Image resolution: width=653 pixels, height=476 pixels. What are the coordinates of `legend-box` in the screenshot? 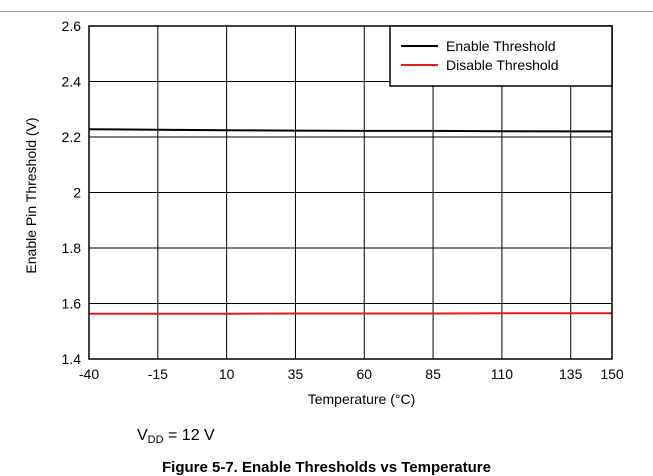 It's located at (501, 56).